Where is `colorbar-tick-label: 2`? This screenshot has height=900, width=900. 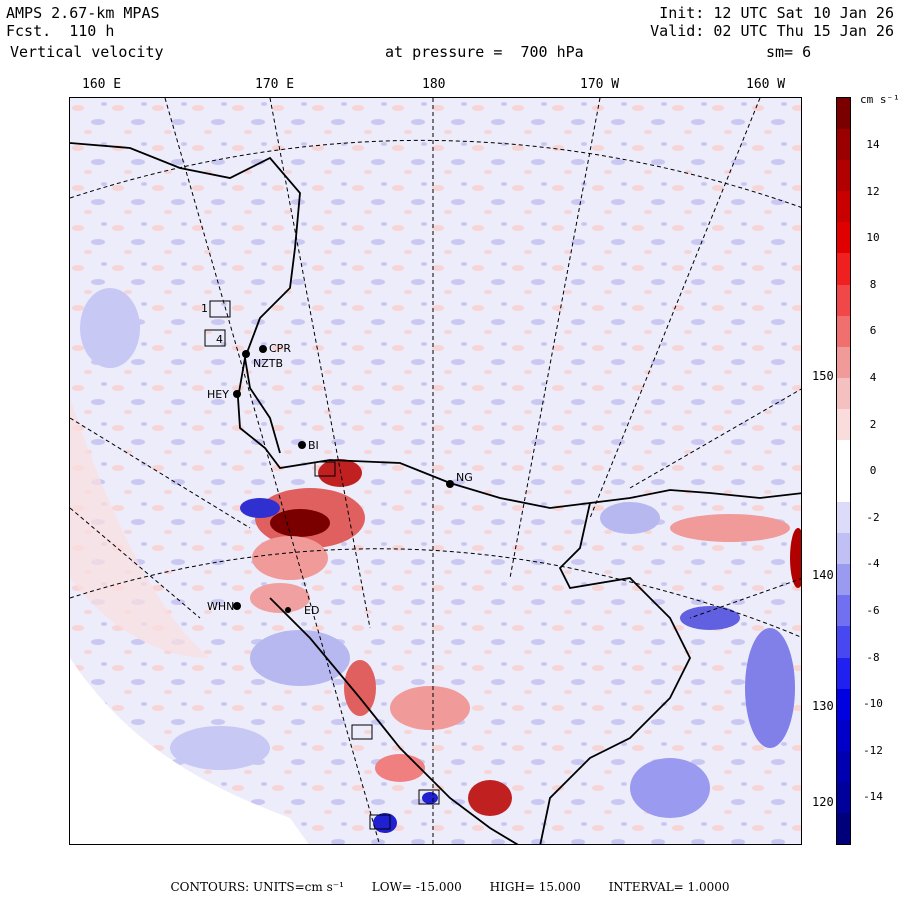
colorbar-tick-label: 2 is located at coordinates (873, 424).